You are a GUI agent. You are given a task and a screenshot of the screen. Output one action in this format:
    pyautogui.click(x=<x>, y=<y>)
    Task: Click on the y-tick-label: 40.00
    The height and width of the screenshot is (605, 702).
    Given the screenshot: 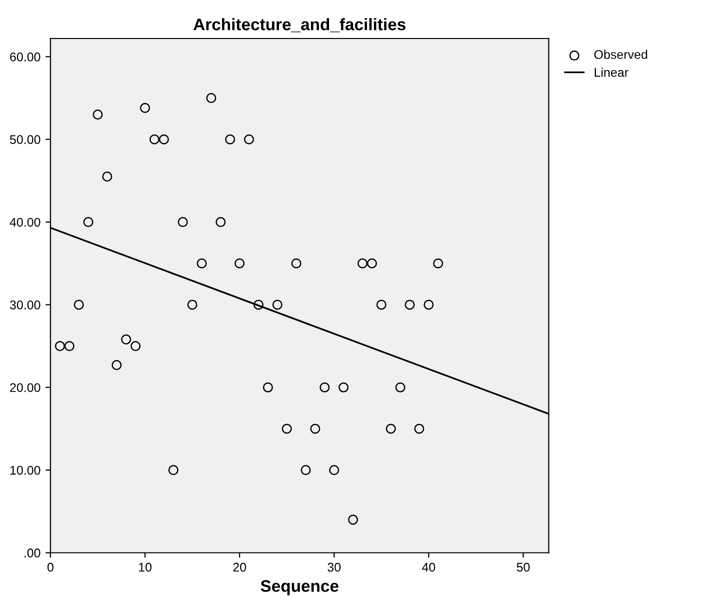 What is the action you would take?
    pyautogui.click(x=25, y=222)
    